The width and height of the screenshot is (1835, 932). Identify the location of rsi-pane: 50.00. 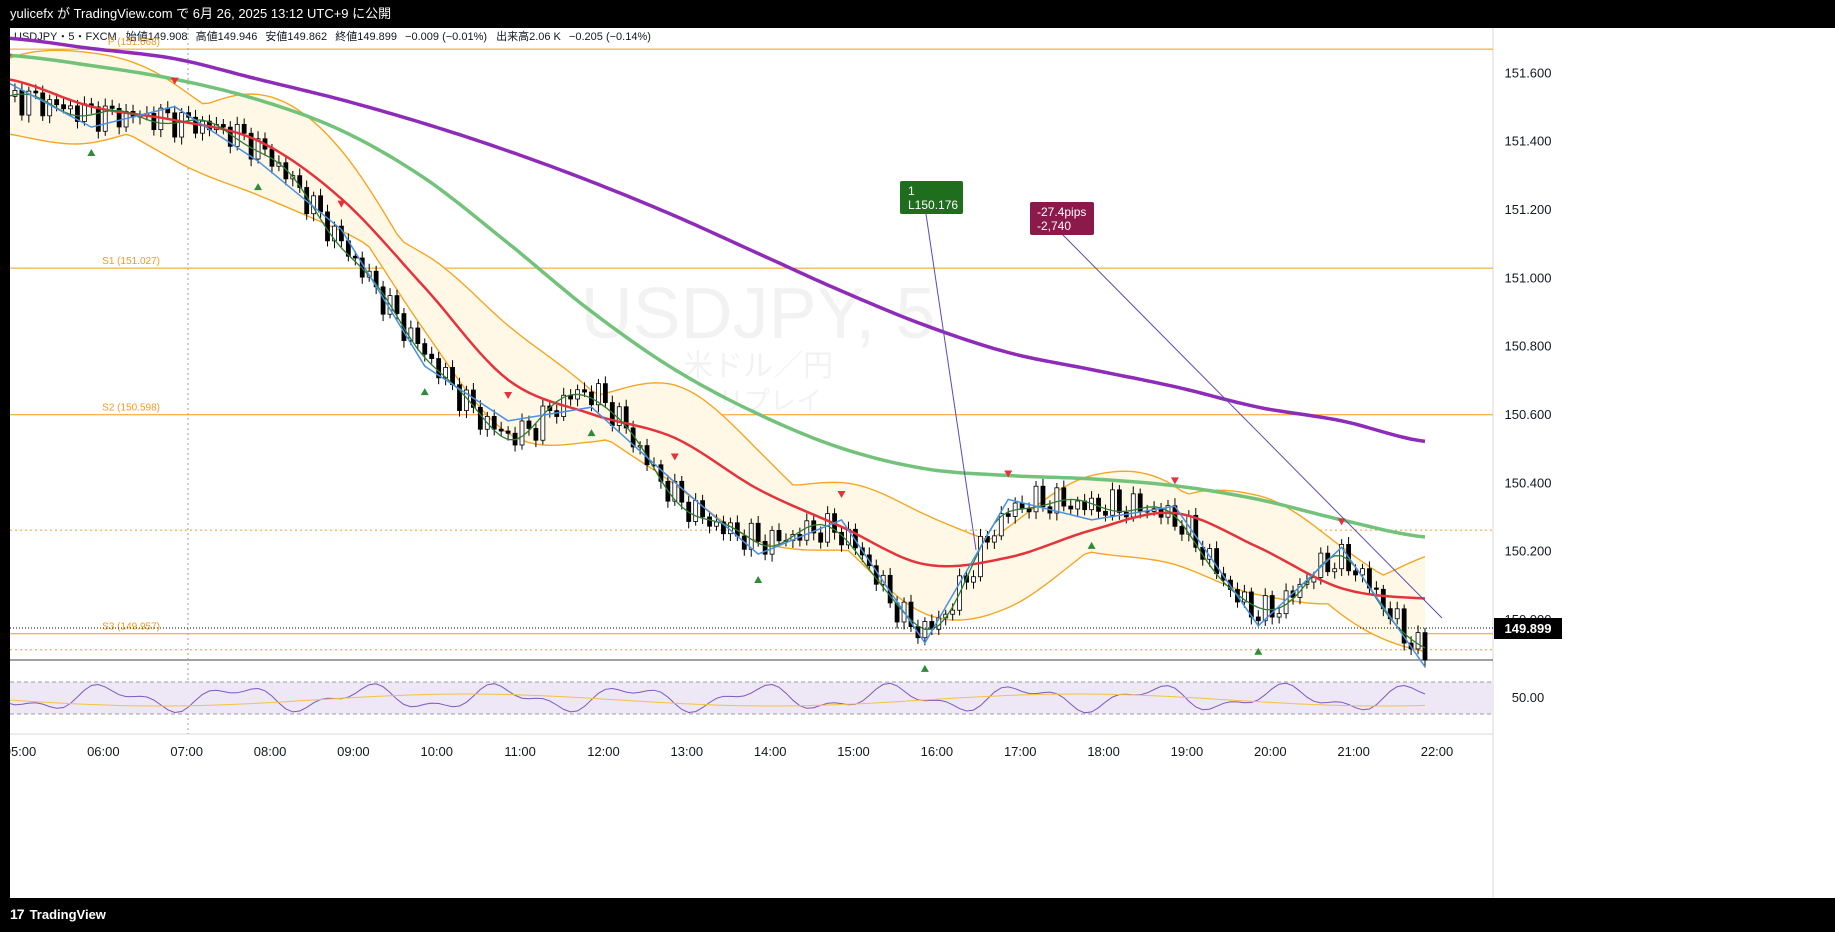
(775, 698).